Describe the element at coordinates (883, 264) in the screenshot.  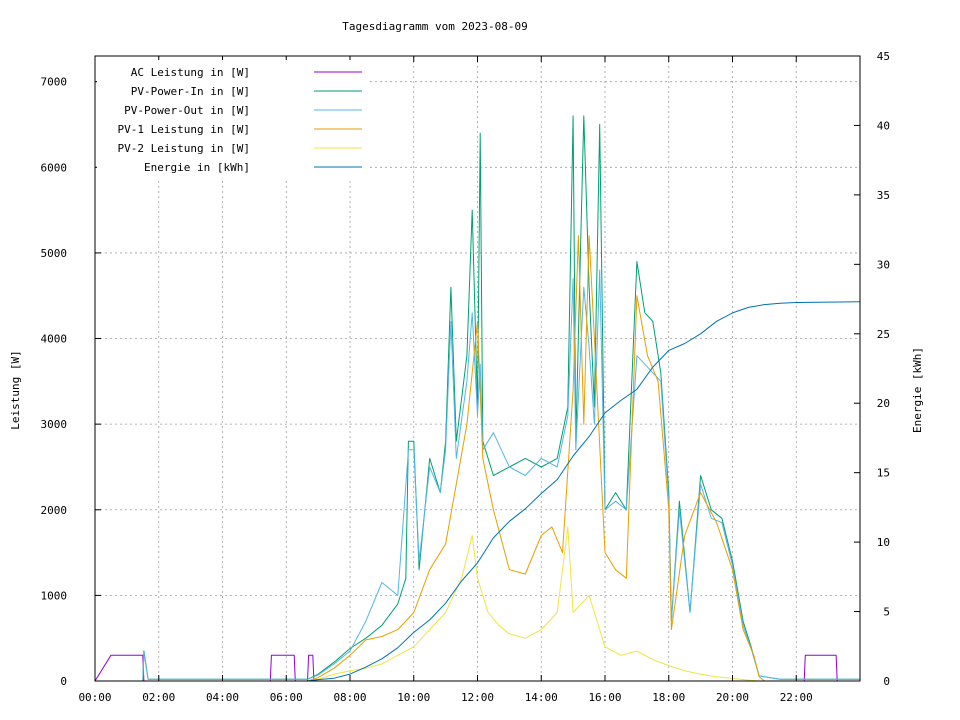
I see `y2-tick-label: 30` at that location.